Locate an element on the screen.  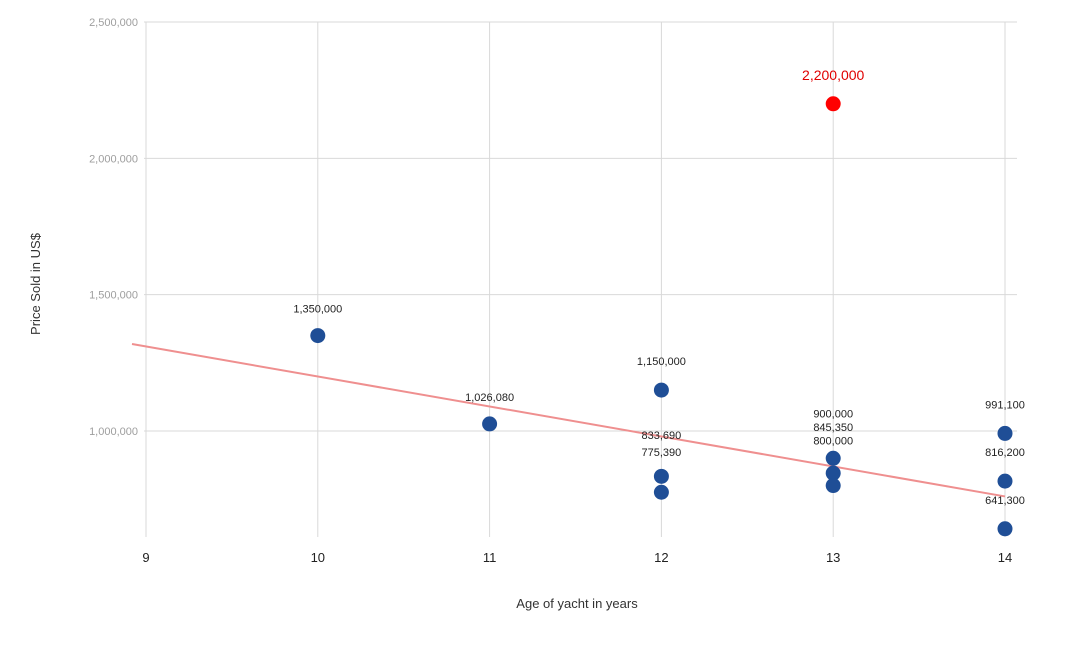
data-label: 775,390 is located at coordinates (662, 453).